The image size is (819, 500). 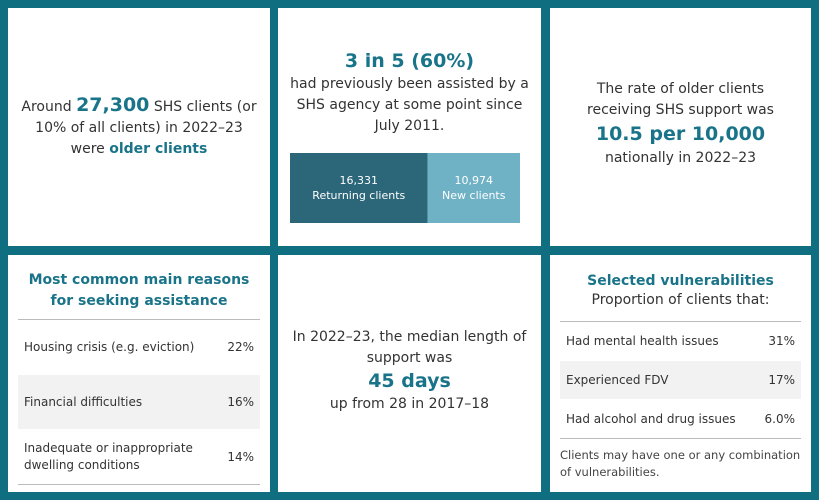 I want to click on row-value: 16%, so click(x=240, y=402).